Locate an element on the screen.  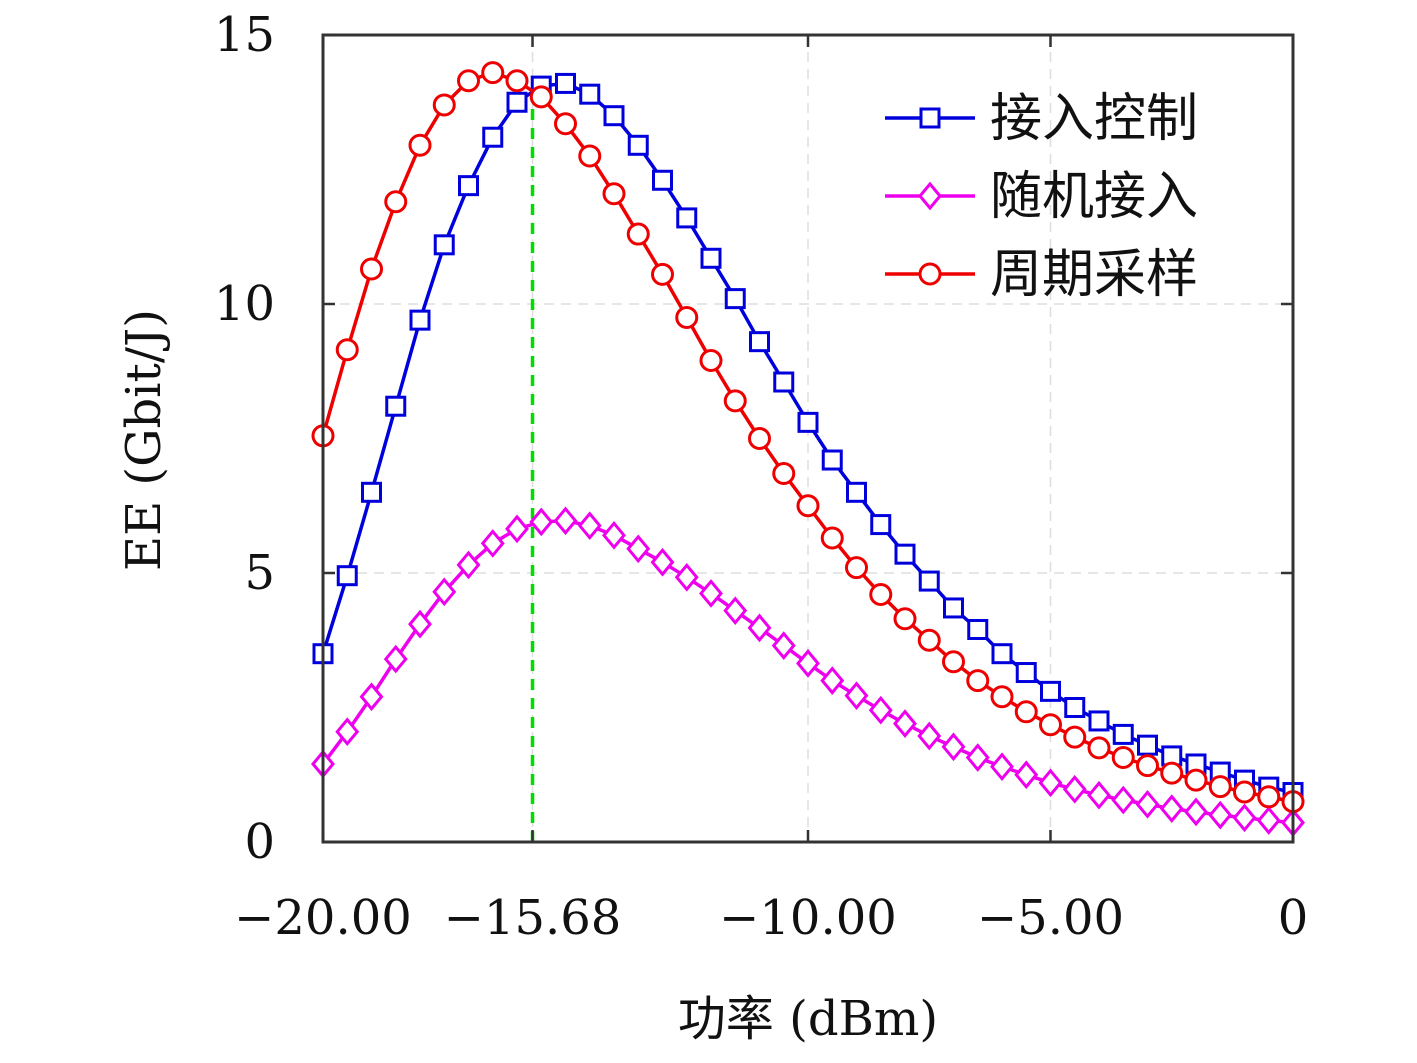
y-tick-labels: 0 5 10 15 is located at coordinates (244, 438).